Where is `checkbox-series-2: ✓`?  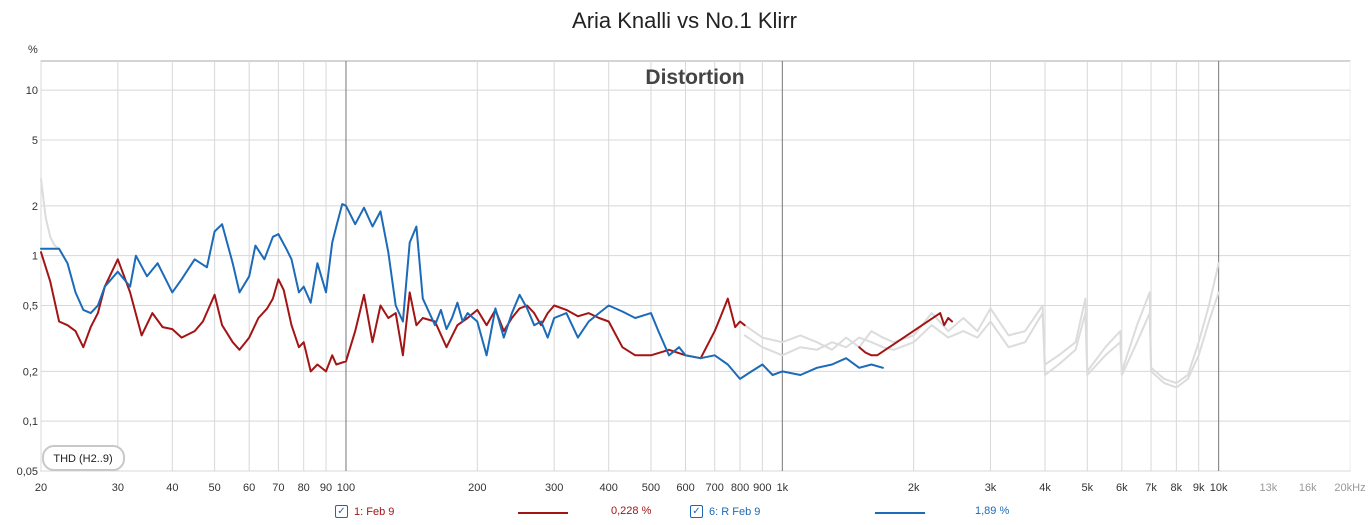 checkbox-series-2: ✓ is located at coordinates (696, 511).